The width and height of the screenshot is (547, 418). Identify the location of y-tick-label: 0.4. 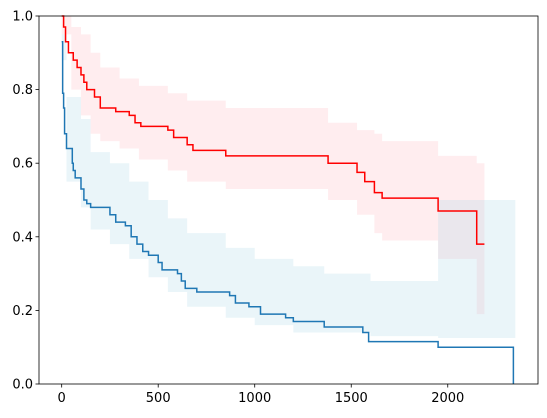
(22, 237).